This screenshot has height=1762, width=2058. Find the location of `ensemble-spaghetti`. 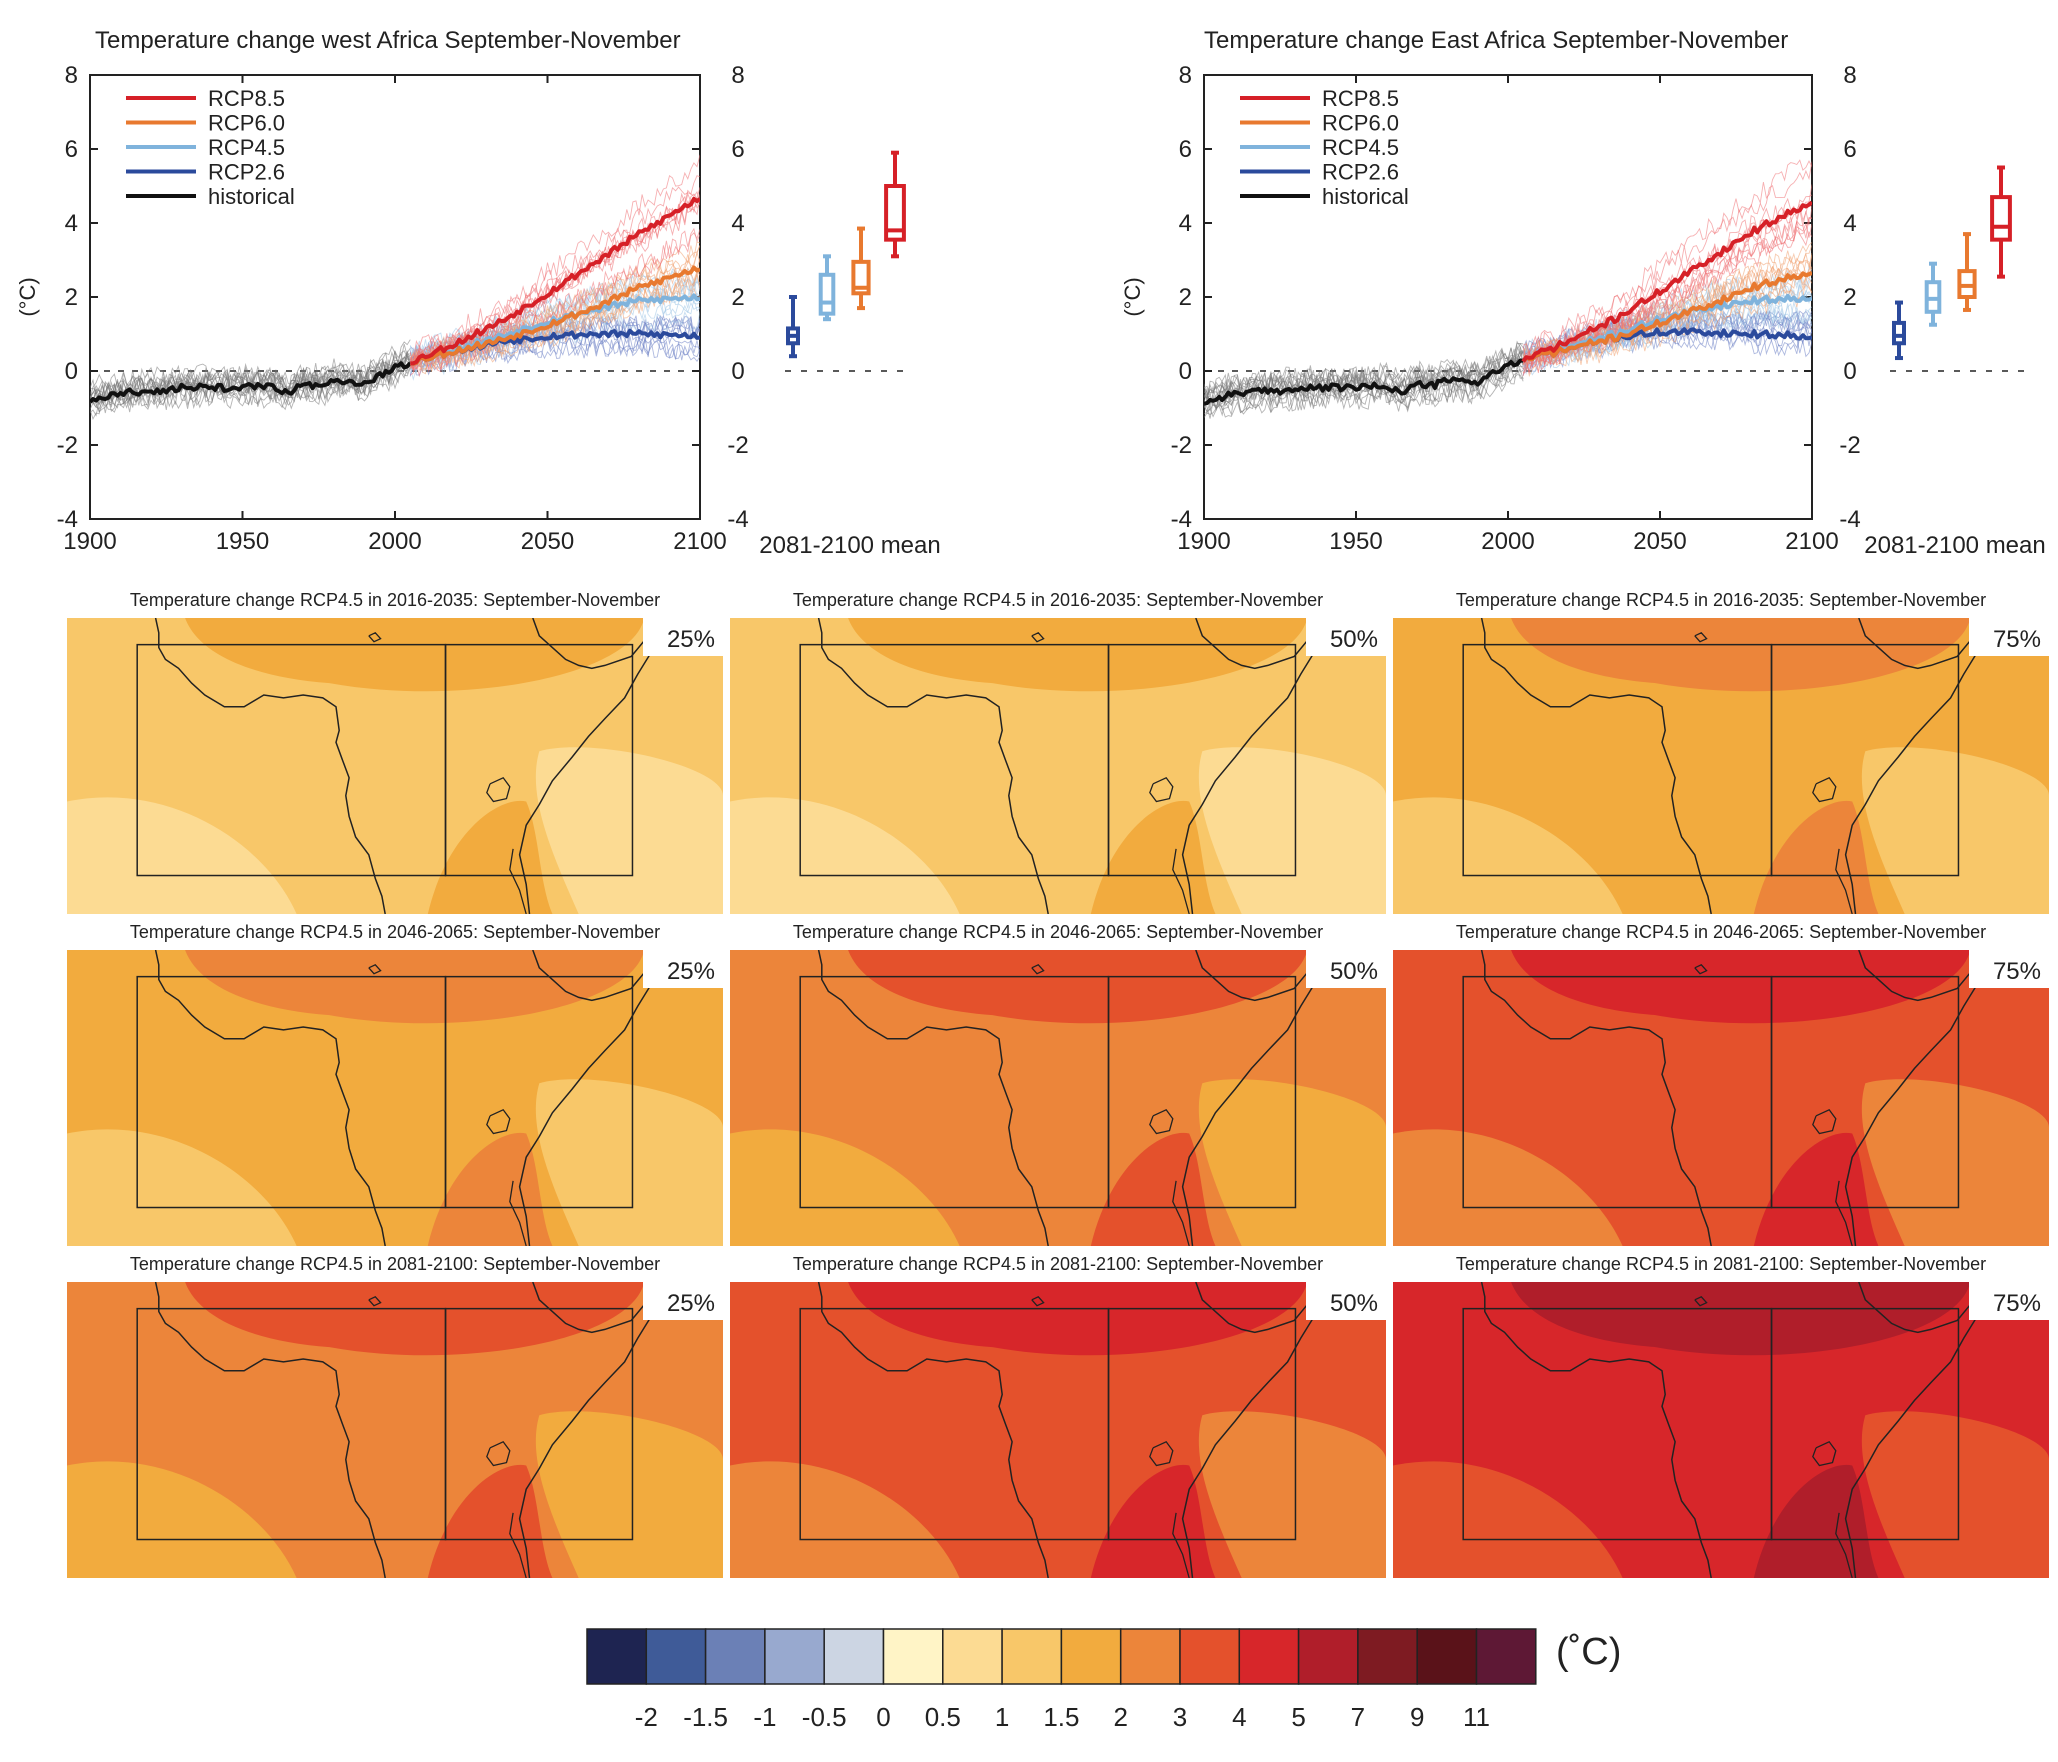

ensemble-spaghetti is located at coordinates (1508, 289).